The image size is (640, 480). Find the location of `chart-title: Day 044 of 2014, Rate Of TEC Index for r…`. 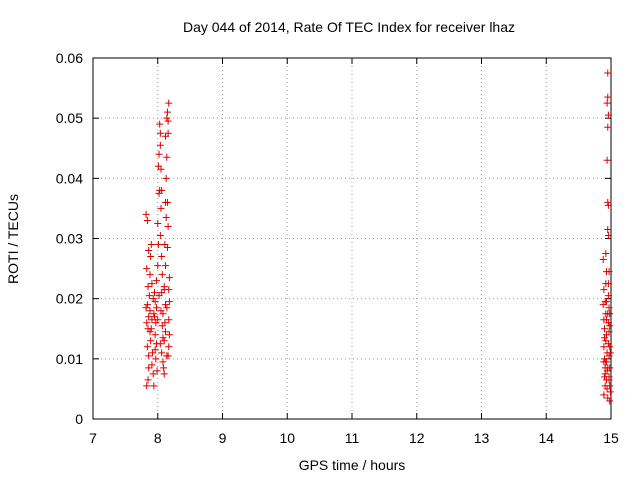

chart-title: Day 044 of 2014, Rate Of TEC Index for r… is located at coordinates (349, 27).